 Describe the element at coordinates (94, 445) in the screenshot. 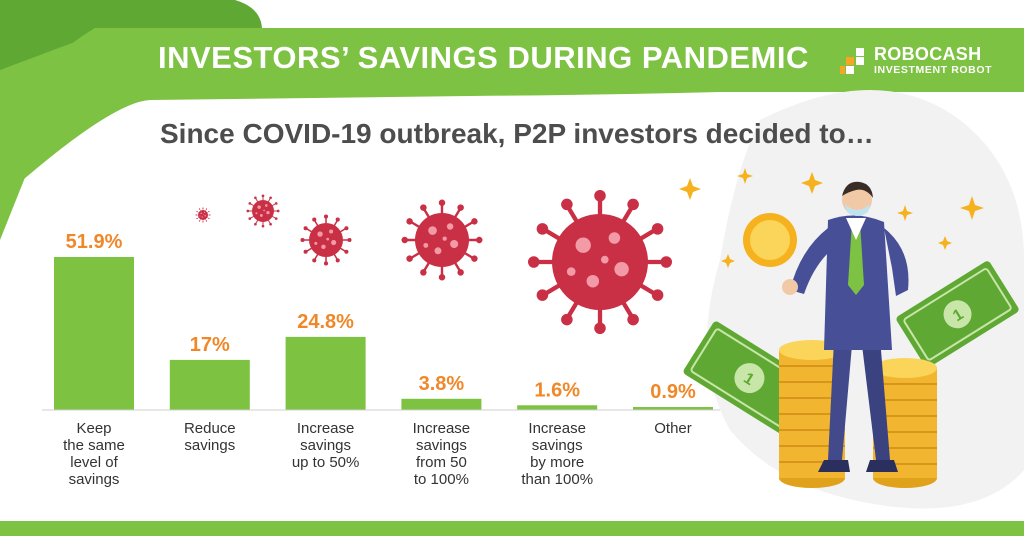

I see `category-label-line: the same` at that location.